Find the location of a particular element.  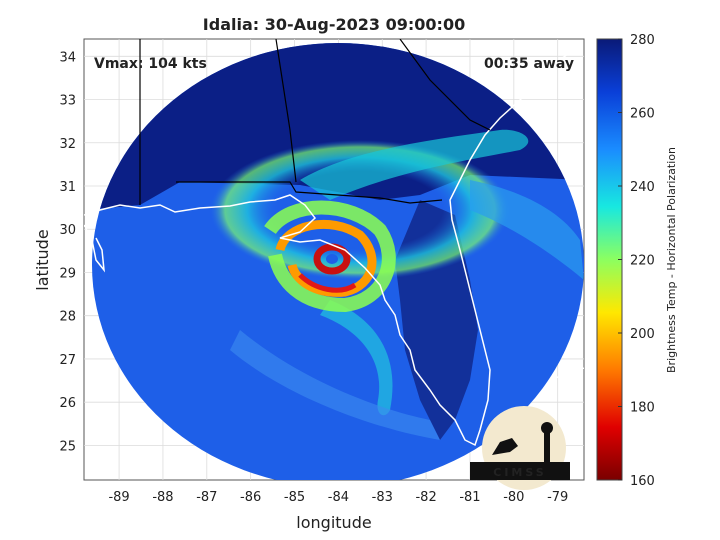

colorbar-tick-label: 260 is located at coordinates (642, 114).